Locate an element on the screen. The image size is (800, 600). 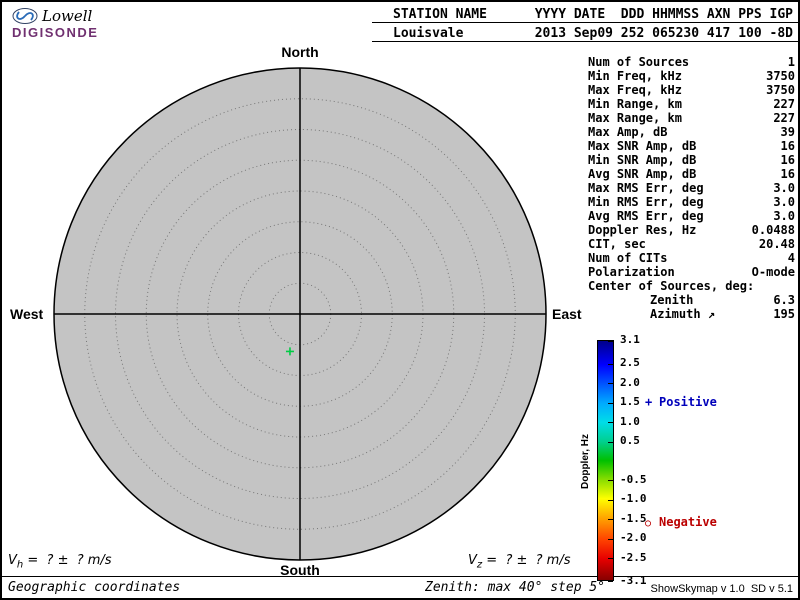
colorbar-tick-label: -1.5 is located at coordinates (633, 518).